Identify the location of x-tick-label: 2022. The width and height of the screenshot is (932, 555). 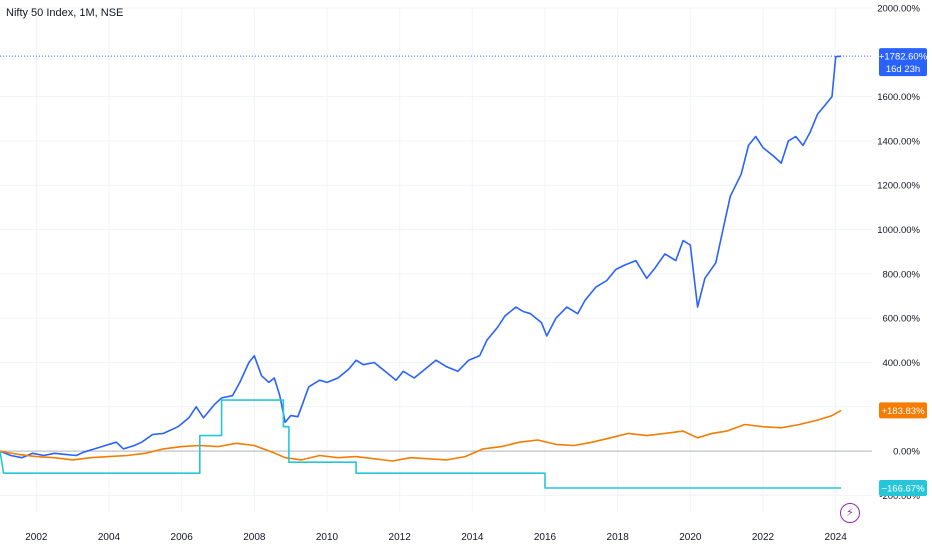
(763, 537).